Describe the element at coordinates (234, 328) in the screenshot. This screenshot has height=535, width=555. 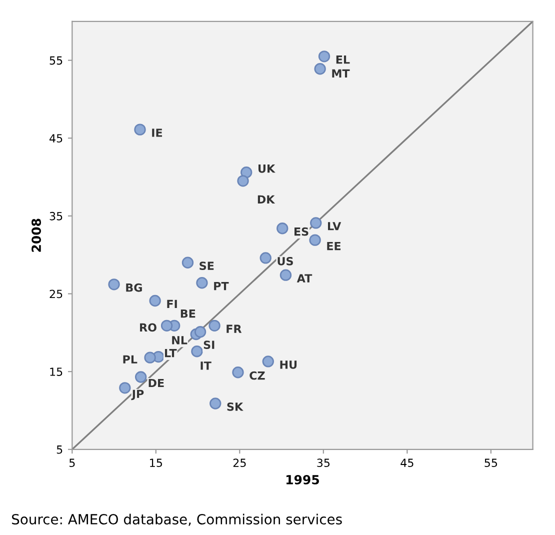
I see `annotation: FR` at that location.